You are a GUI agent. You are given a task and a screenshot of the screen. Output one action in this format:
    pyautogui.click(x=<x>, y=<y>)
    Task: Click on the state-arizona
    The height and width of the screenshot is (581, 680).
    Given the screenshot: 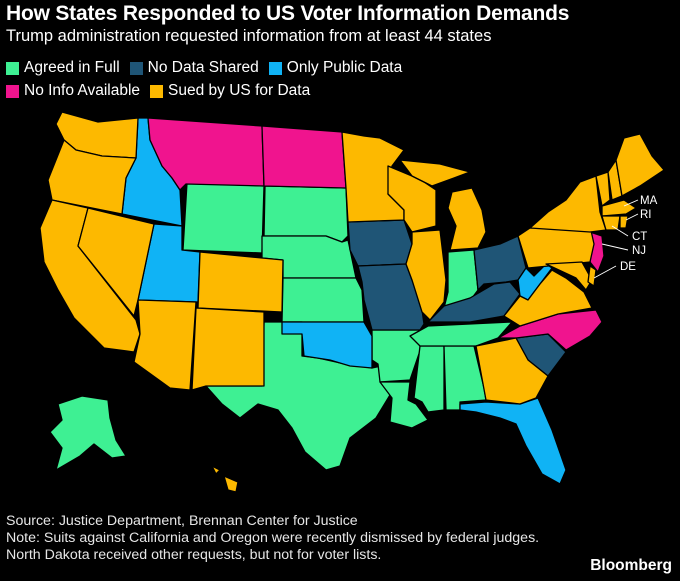 What is the action you would take?
    pyautogui.click(x=165, y=345)
    